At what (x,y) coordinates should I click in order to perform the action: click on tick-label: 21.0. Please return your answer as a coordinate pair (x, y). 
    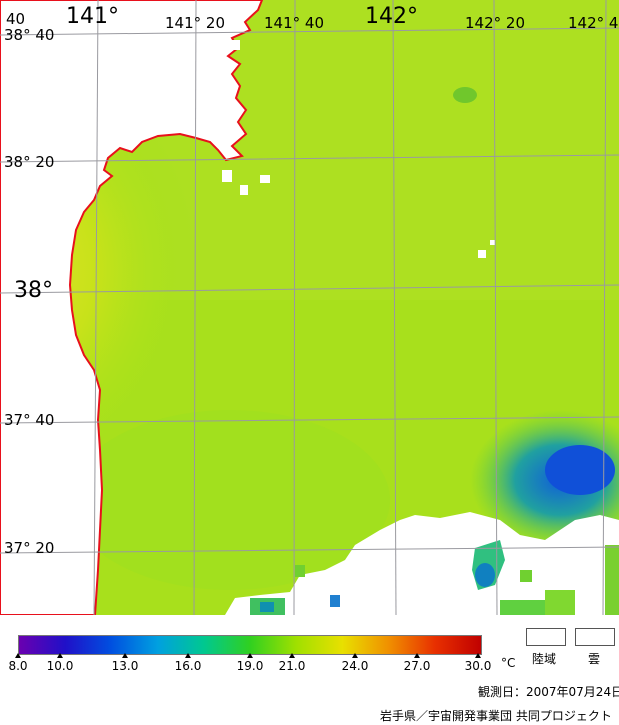
    Looking at the image, I should click on (292, 666).